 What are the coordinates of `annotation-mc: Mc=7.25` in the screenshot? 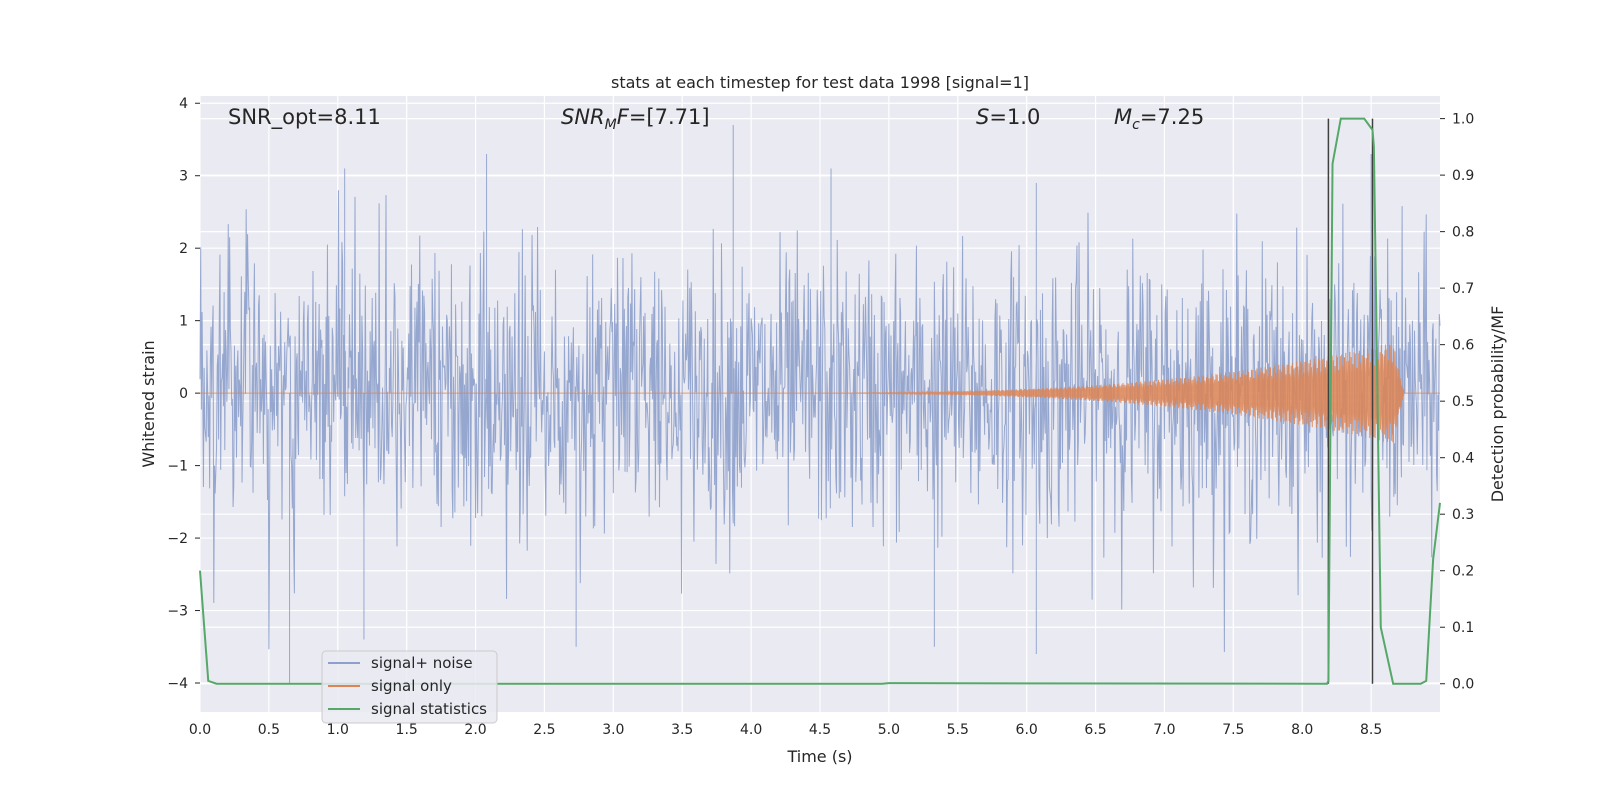 It's located at (1159, 119).